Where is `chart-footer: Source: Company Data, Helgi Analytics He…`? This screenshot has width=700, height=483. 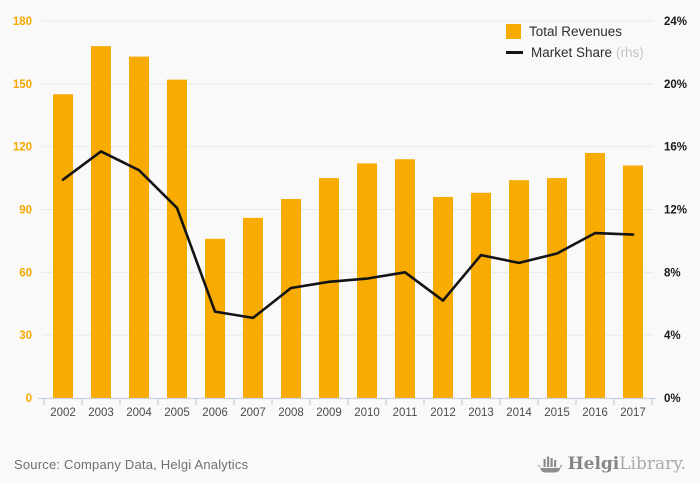
chart-footer: Source: Company Data, Helgi Analytics He… is located at coordinates (350, 464).